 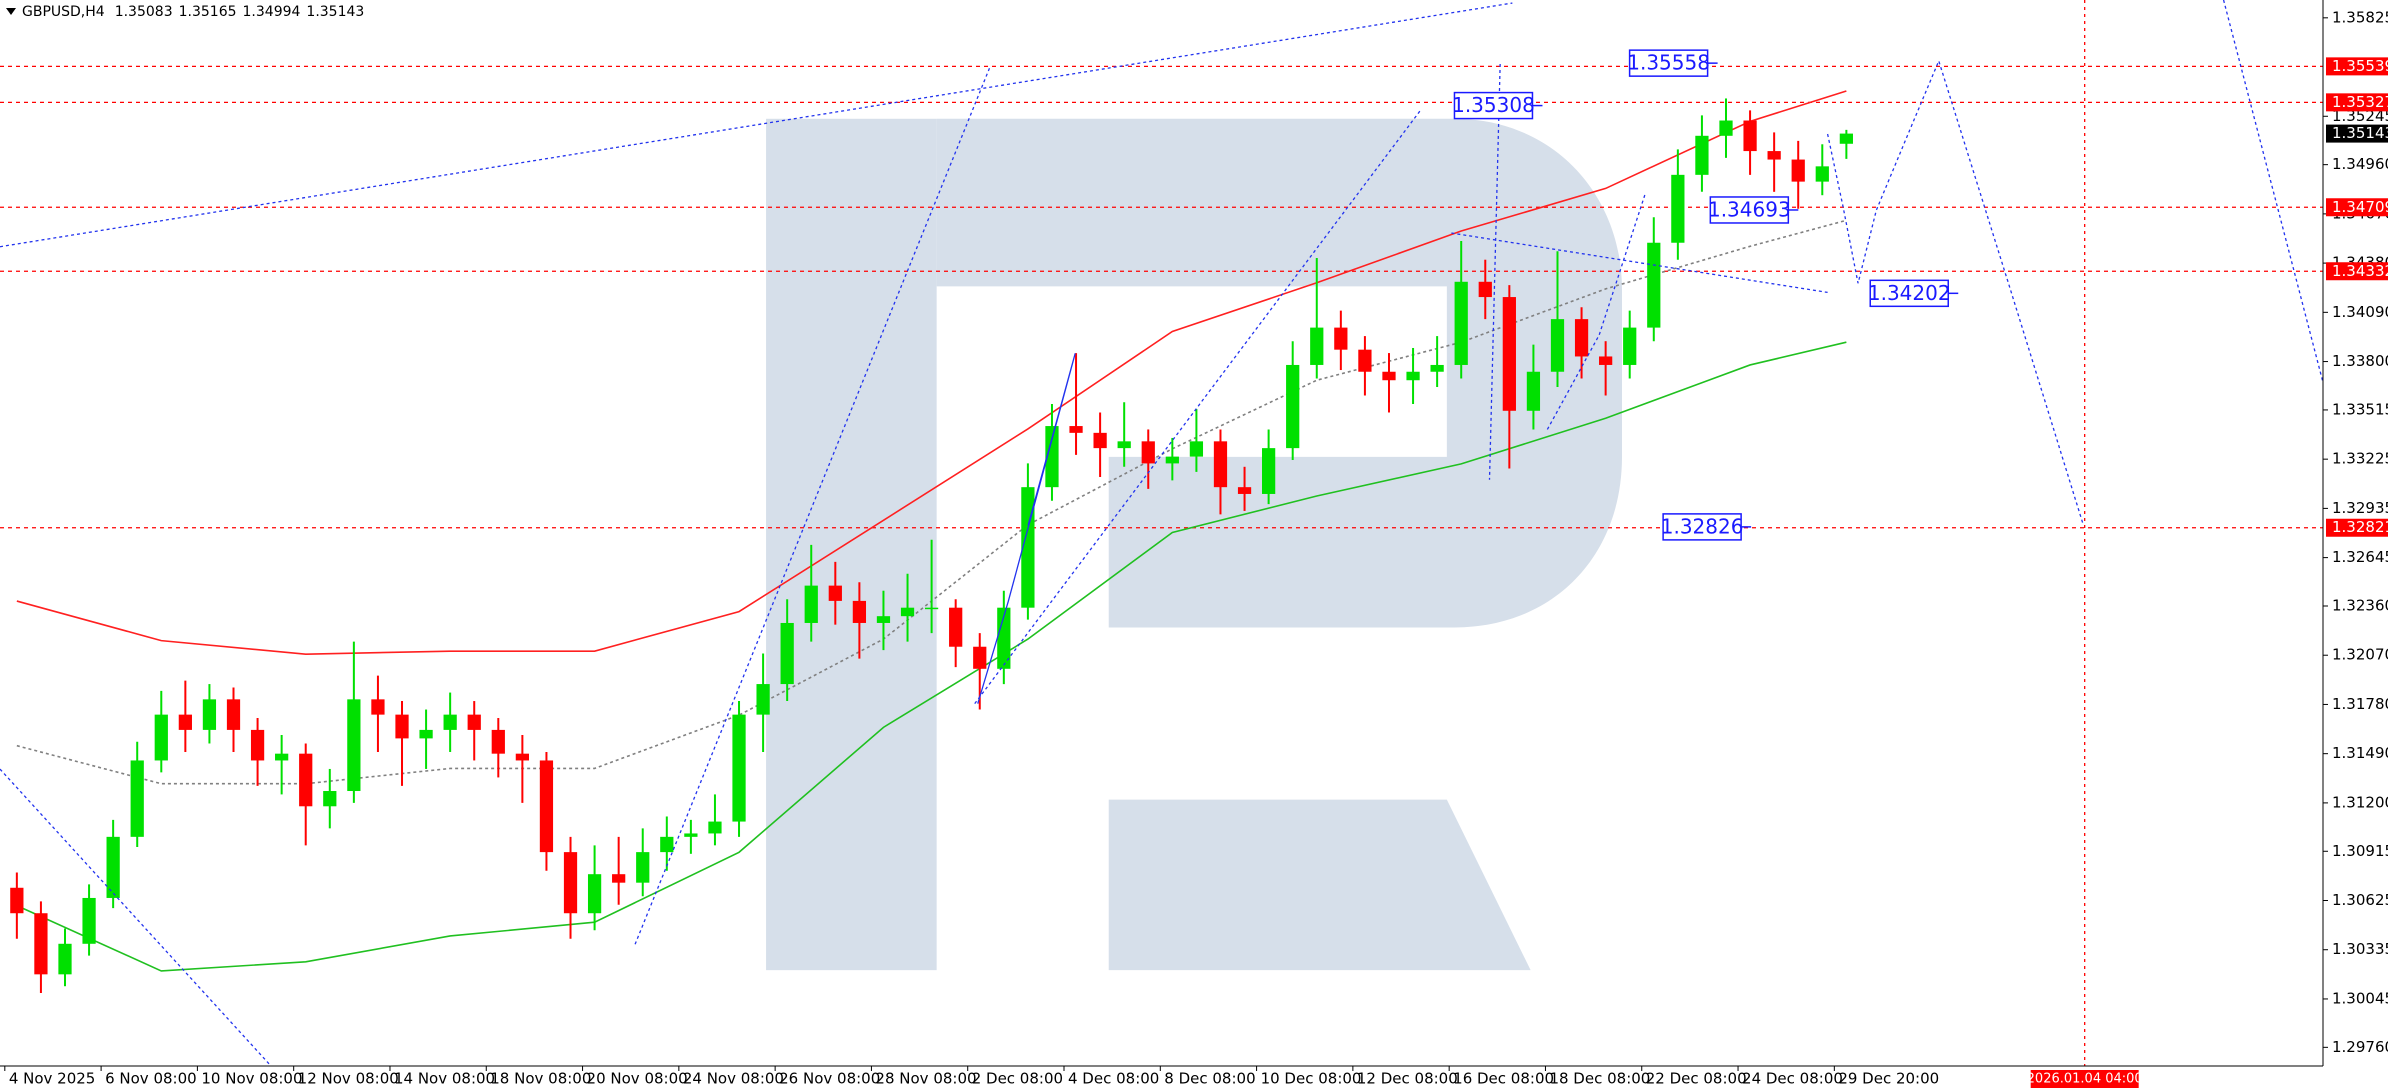 What do you see at coordinates (2360, 1047) in the screenshot?
I see `y-tick-label: 1.29760` at bounding box center [2360, 1047].